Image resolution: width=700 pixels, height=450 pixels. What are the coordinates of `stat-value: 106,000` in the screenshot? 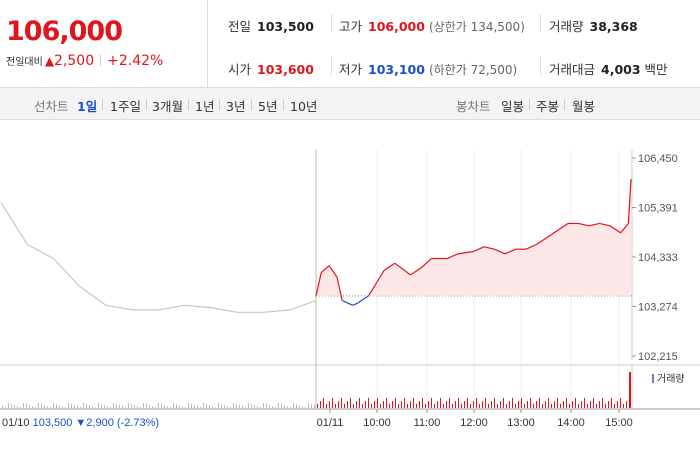 It's located at (396, 26).